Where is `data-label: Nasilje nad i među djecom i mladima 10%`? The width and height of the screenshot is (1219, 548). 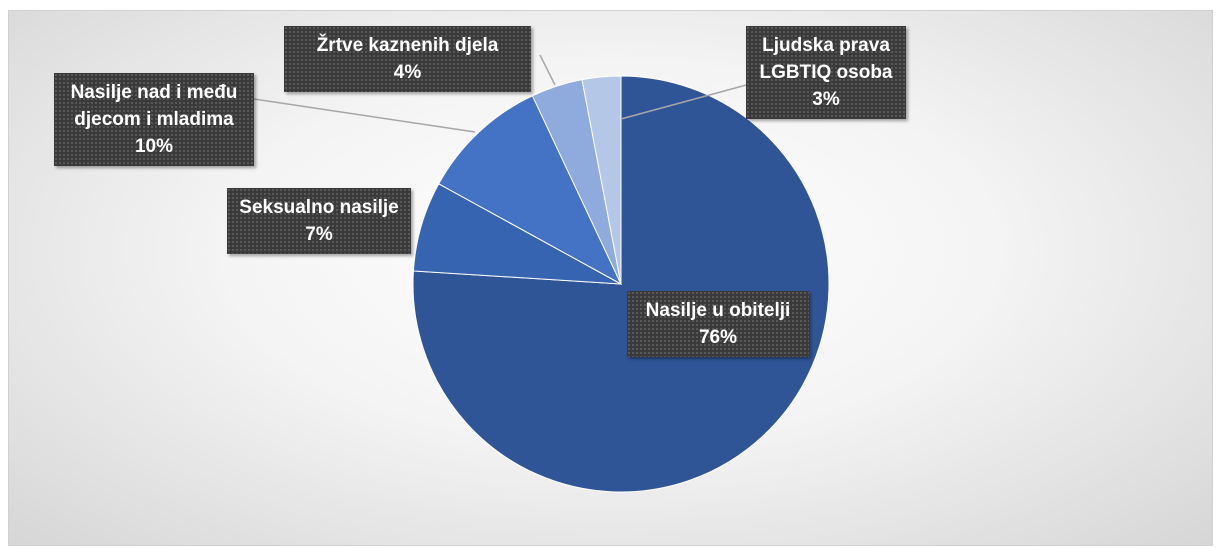
data-label: Nasilje nad i među djecom i mladima 10% is located at coordinates (154, 119).